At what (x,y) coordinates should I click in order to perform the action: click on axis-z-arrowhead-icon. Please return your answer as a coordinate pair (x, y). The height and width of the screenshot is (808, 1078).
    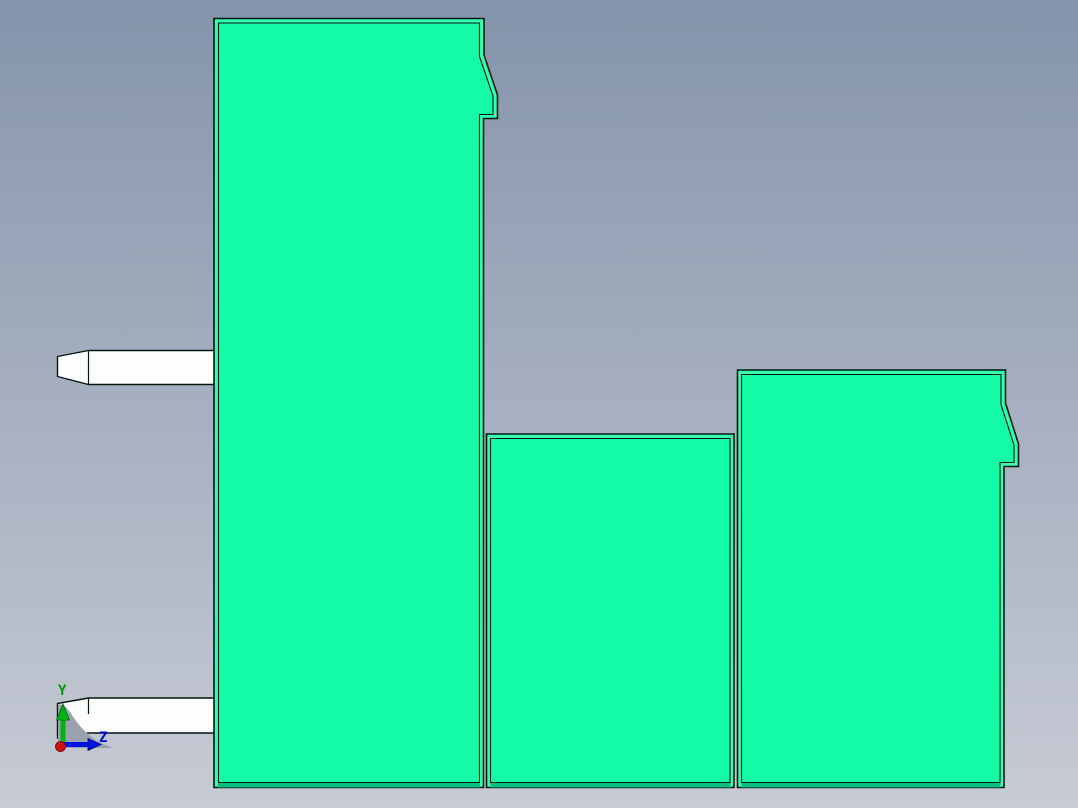
    Looking at the image, I should click on (94, 744).